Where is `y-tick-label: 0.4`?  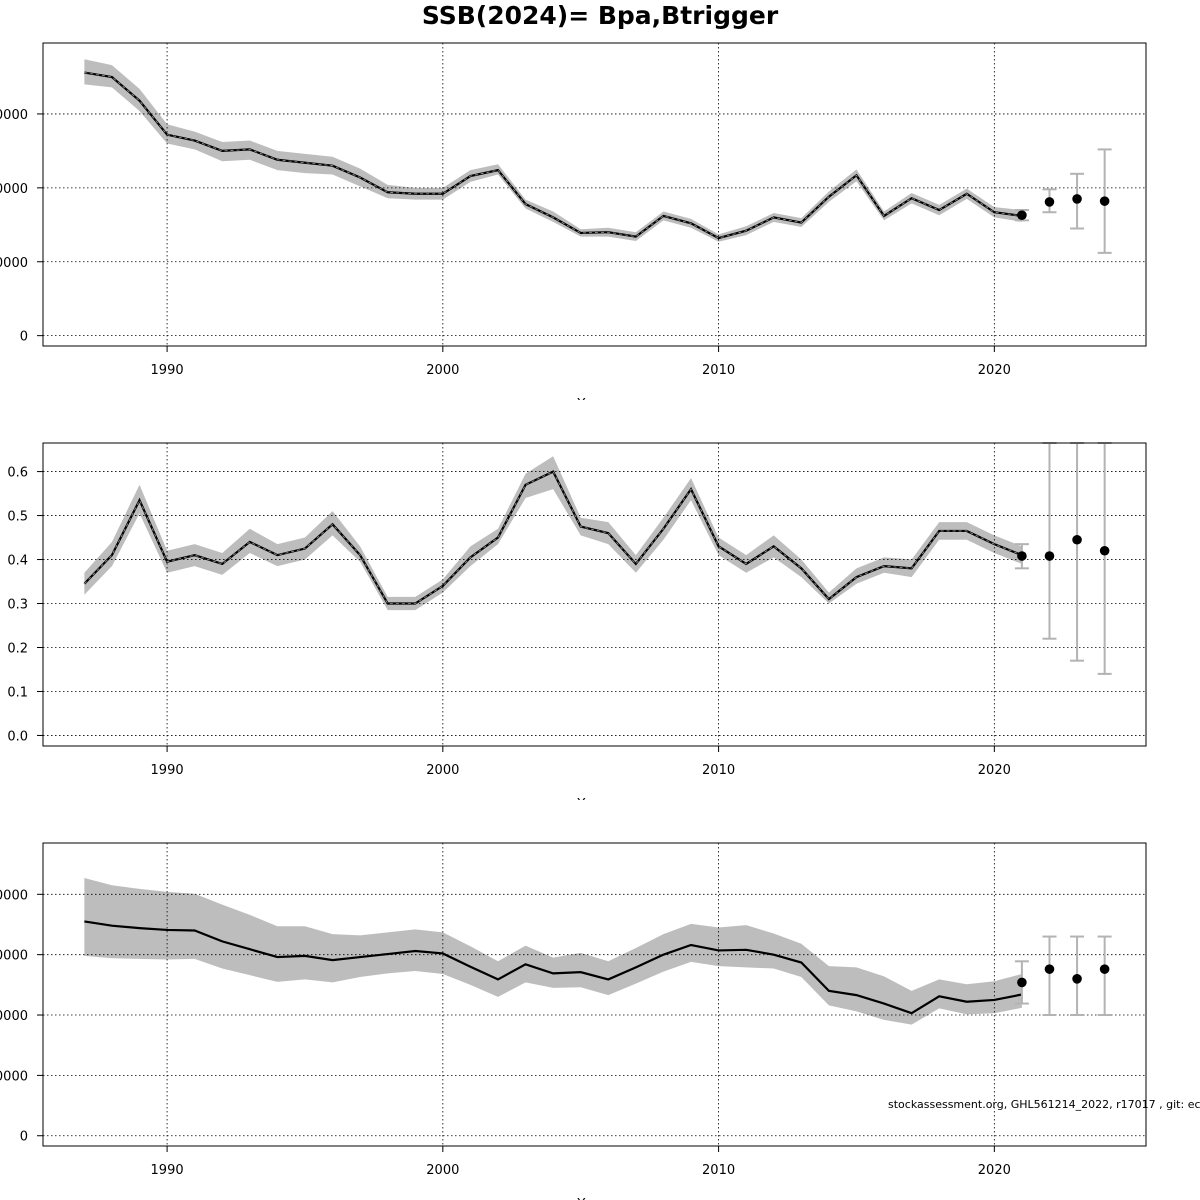
y-tick-label: 0.4 is located at coordinates (17, 561).